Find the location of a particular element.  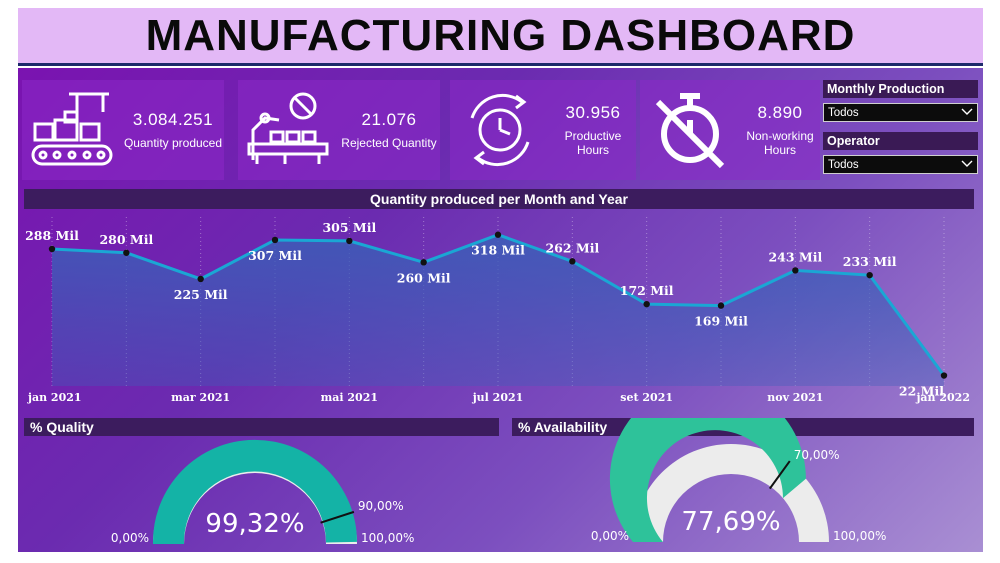

kpi-rejected-quantity: 21.076 Rejected Quantity is located at coordinates (339, 130).